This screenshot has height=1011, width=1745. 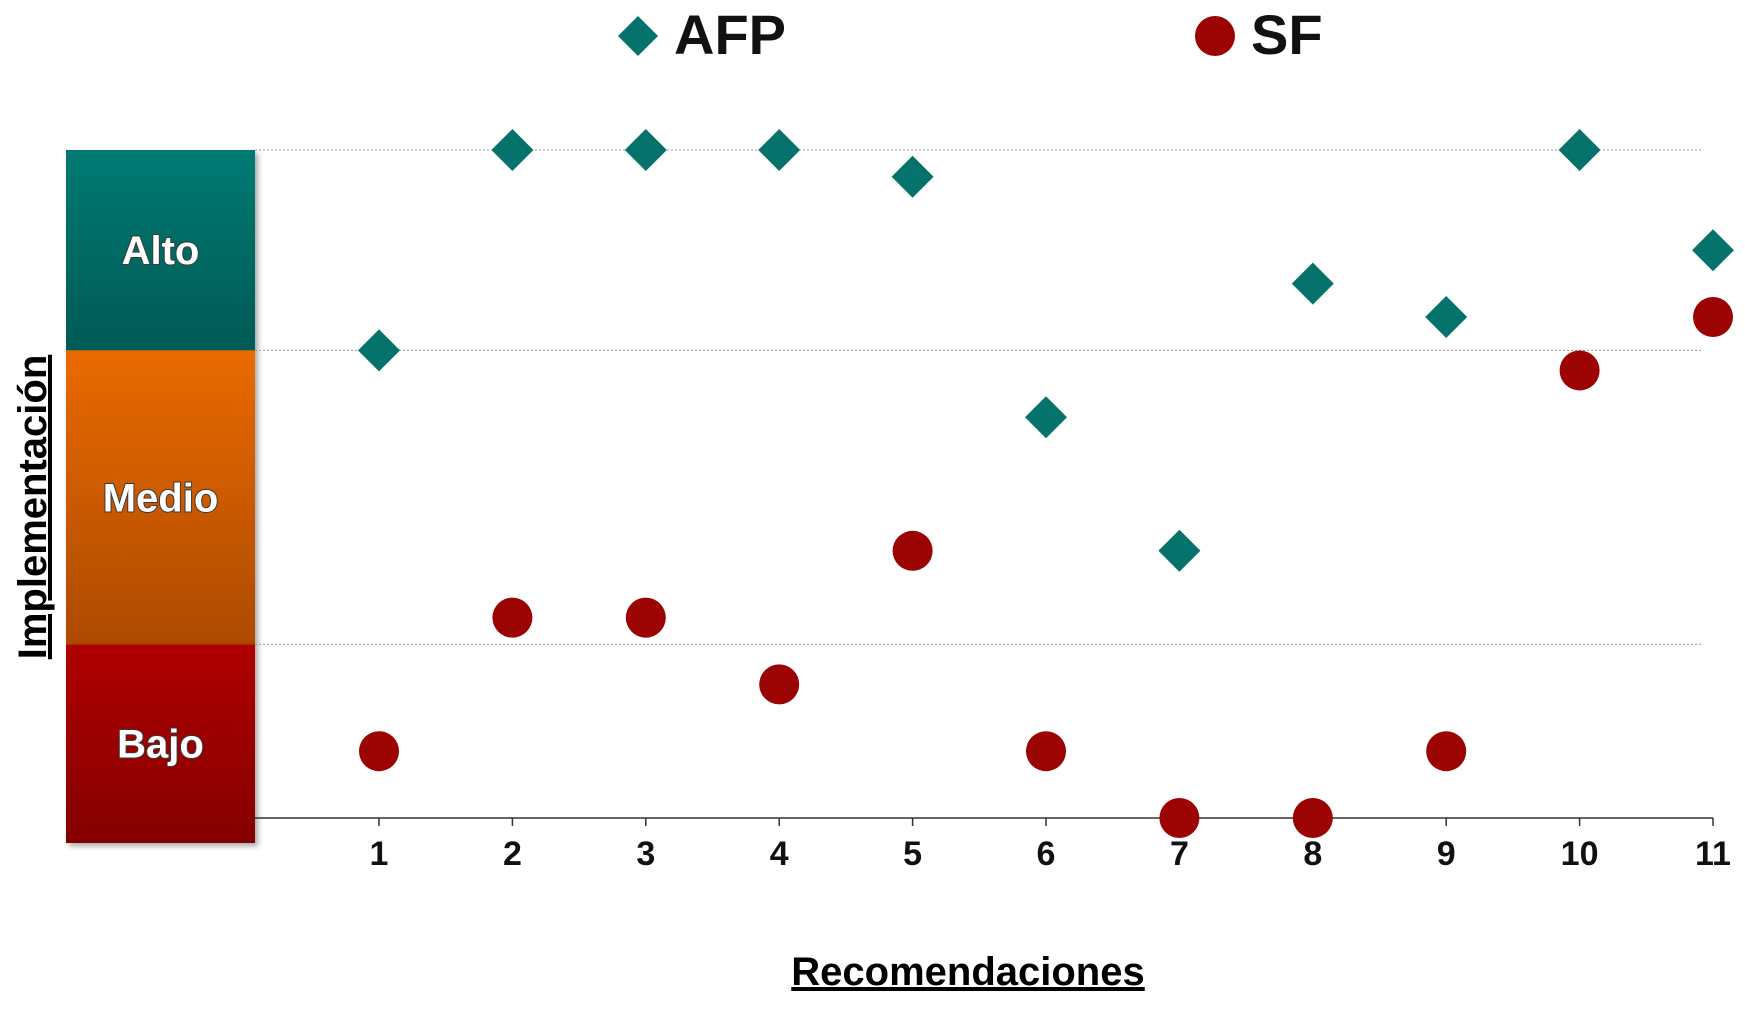 I want to click on band-bajo-label: Bajo, so click(x=160, y=745).